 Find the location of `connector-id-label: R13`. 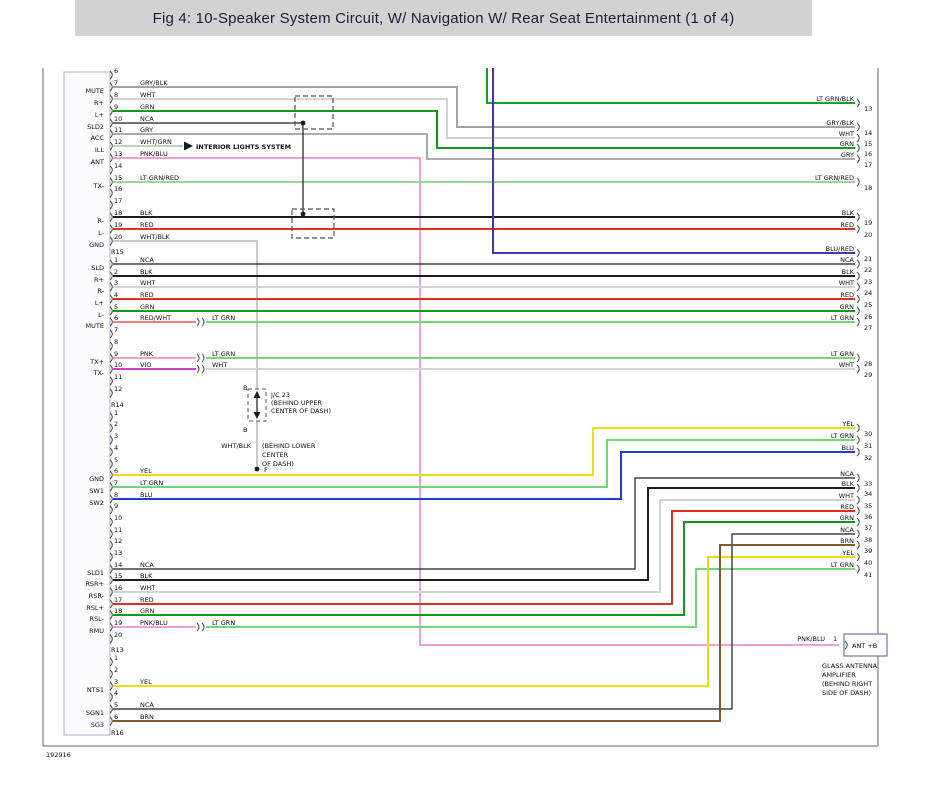

connector-id-label: R13 is located at coordinates (117, 650).